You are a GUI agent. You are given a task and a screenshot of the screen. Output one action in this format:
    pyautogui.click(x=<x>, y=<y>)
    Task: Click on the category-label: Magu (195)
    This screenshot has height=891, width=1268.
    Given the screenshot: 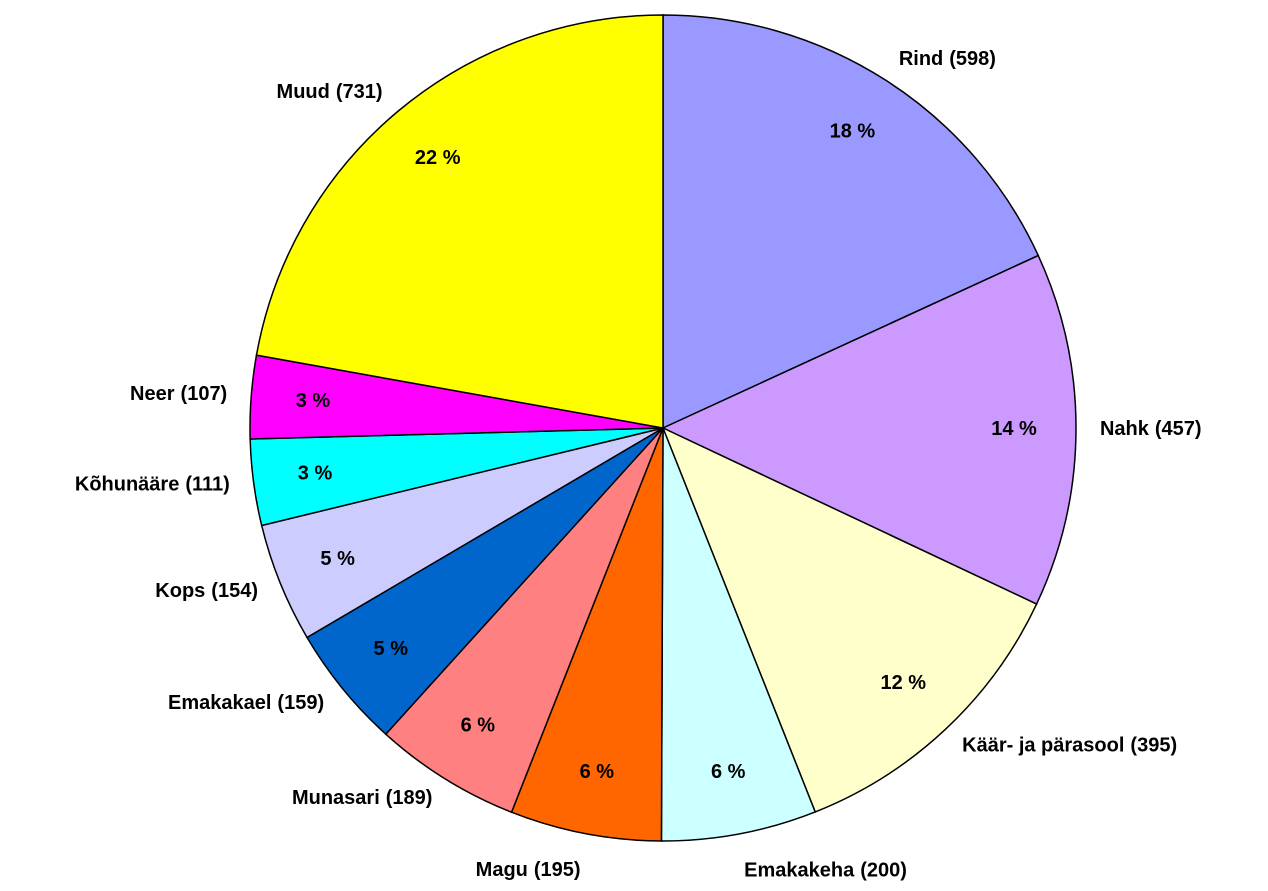 What is the action you would take?
    pyautogui.click(x=528, y=870)
    